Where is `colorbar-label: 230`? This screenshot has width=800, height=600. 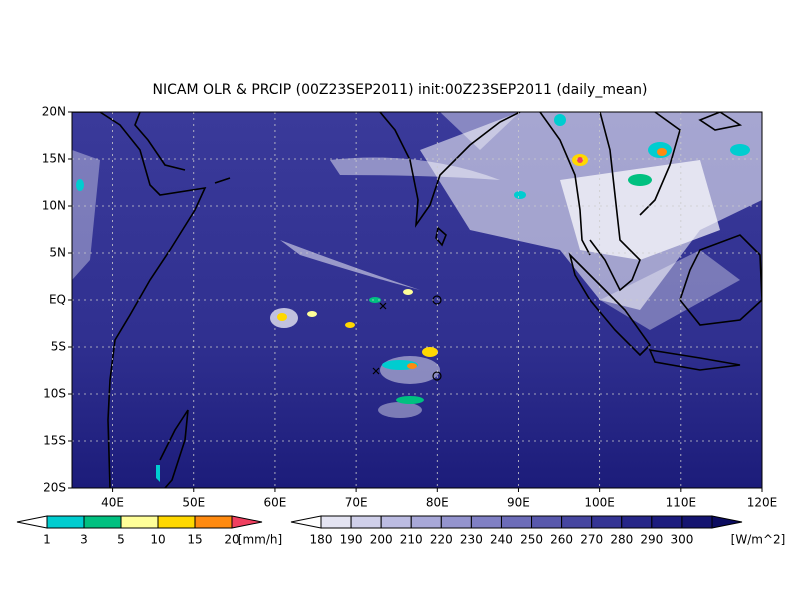
colorbar-label: 230 is located at coordinates (471, 540).